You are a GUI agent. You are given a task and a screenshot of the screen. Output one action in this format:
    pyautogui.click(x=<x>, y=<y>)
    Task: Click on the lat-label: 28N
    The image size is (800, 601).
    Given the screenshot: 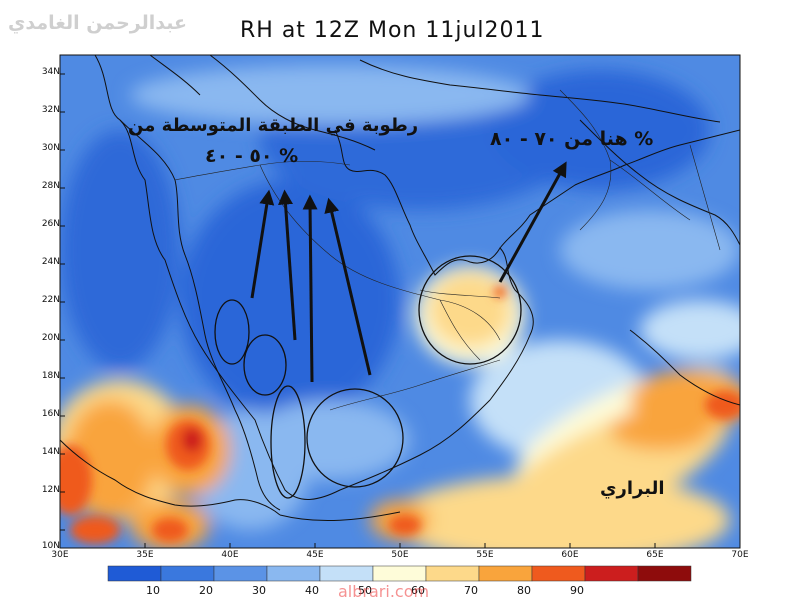 What is the action you would take?
    pyautogui.click(x=50, y=186)
    